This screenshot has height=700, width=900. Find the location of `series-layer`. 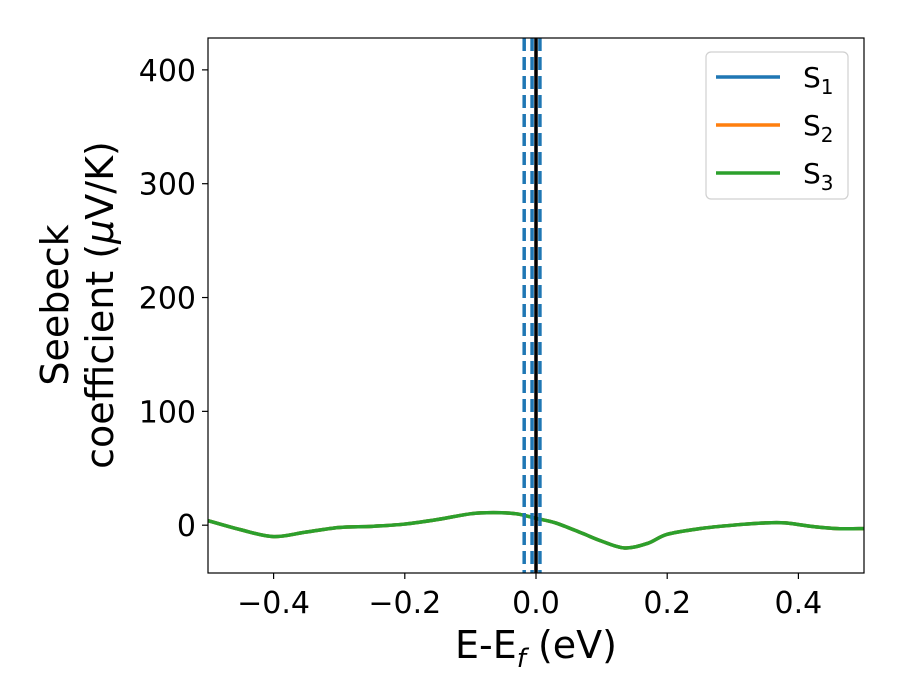

series-layer is located at coordinates (536, 530).